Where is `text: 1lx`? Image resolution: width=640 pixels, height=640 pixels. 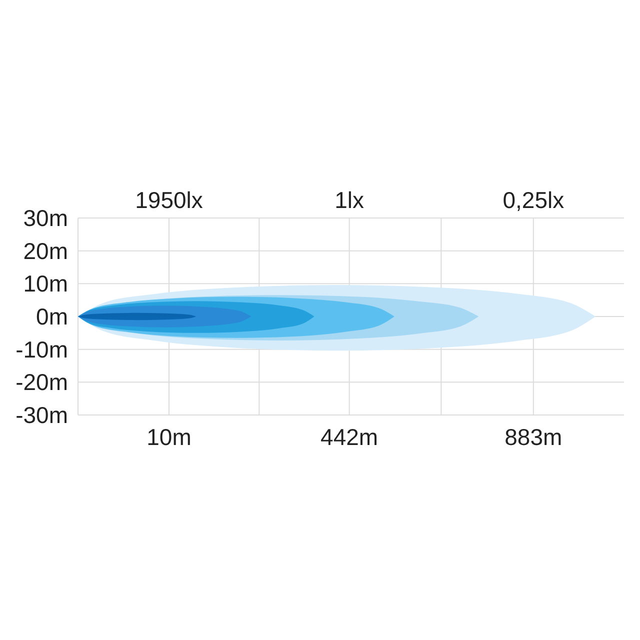
text: 1lx is located at coordinates (349, 200).